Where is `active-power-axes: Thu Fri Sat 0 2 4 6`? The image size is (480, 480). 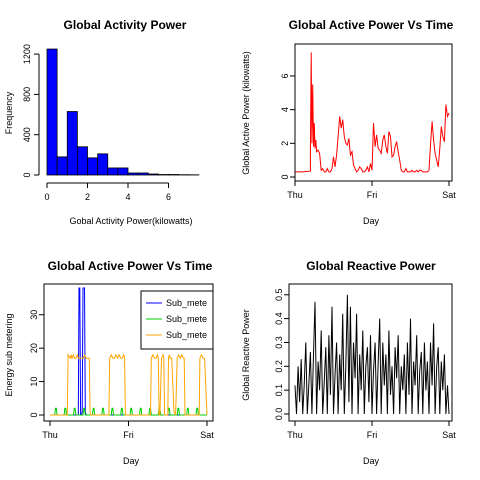
active-power-axes: Thu Fri Sat 0 2 4 6 is located at coordinates (368, 136).